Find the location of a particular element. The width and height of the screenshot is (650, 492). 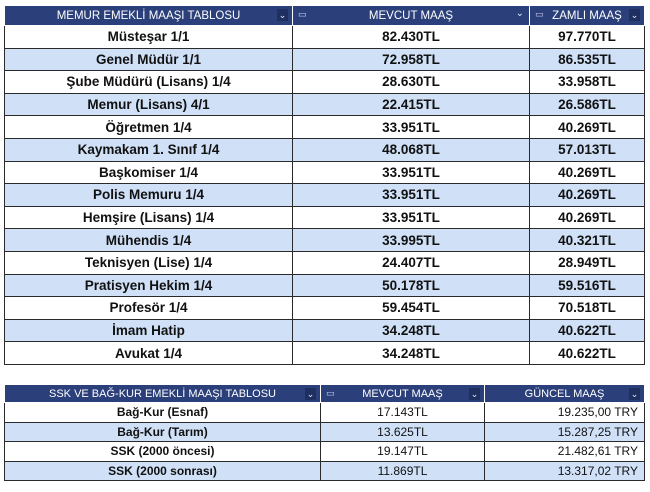

table-row: Avukat 1/4 34.248TL 40.622TL is located at coordinates (324, 353).